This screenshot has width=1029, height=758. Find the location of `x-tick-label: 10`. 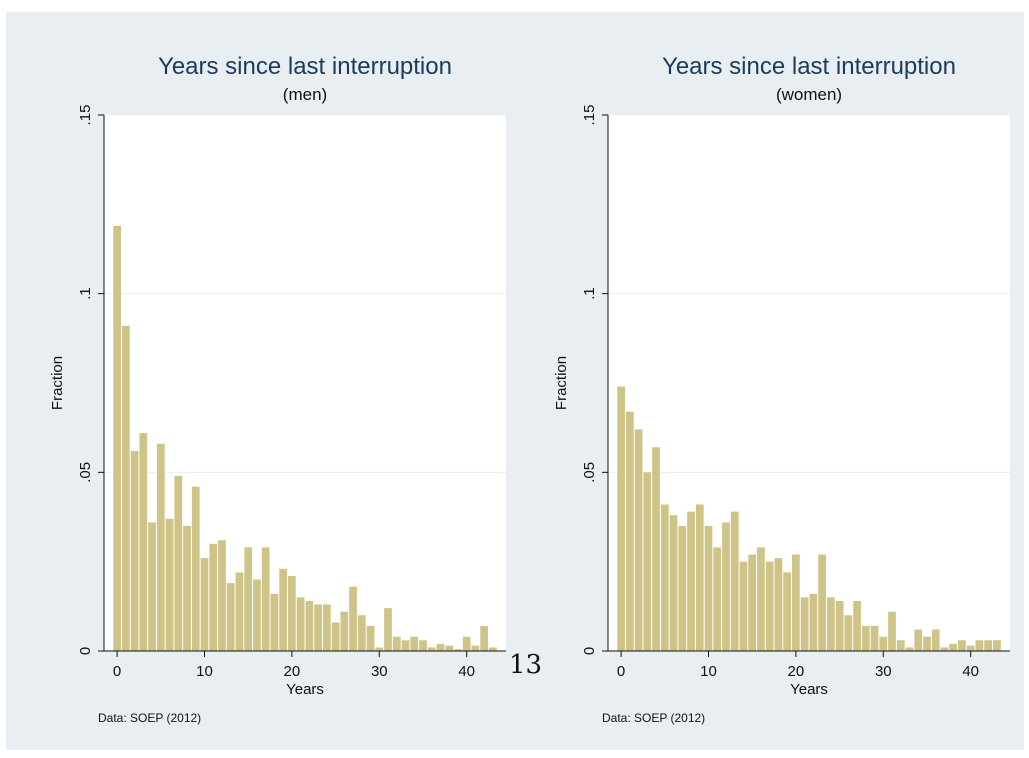

x-tick-label: 10 is located at coordinates (708, 671).